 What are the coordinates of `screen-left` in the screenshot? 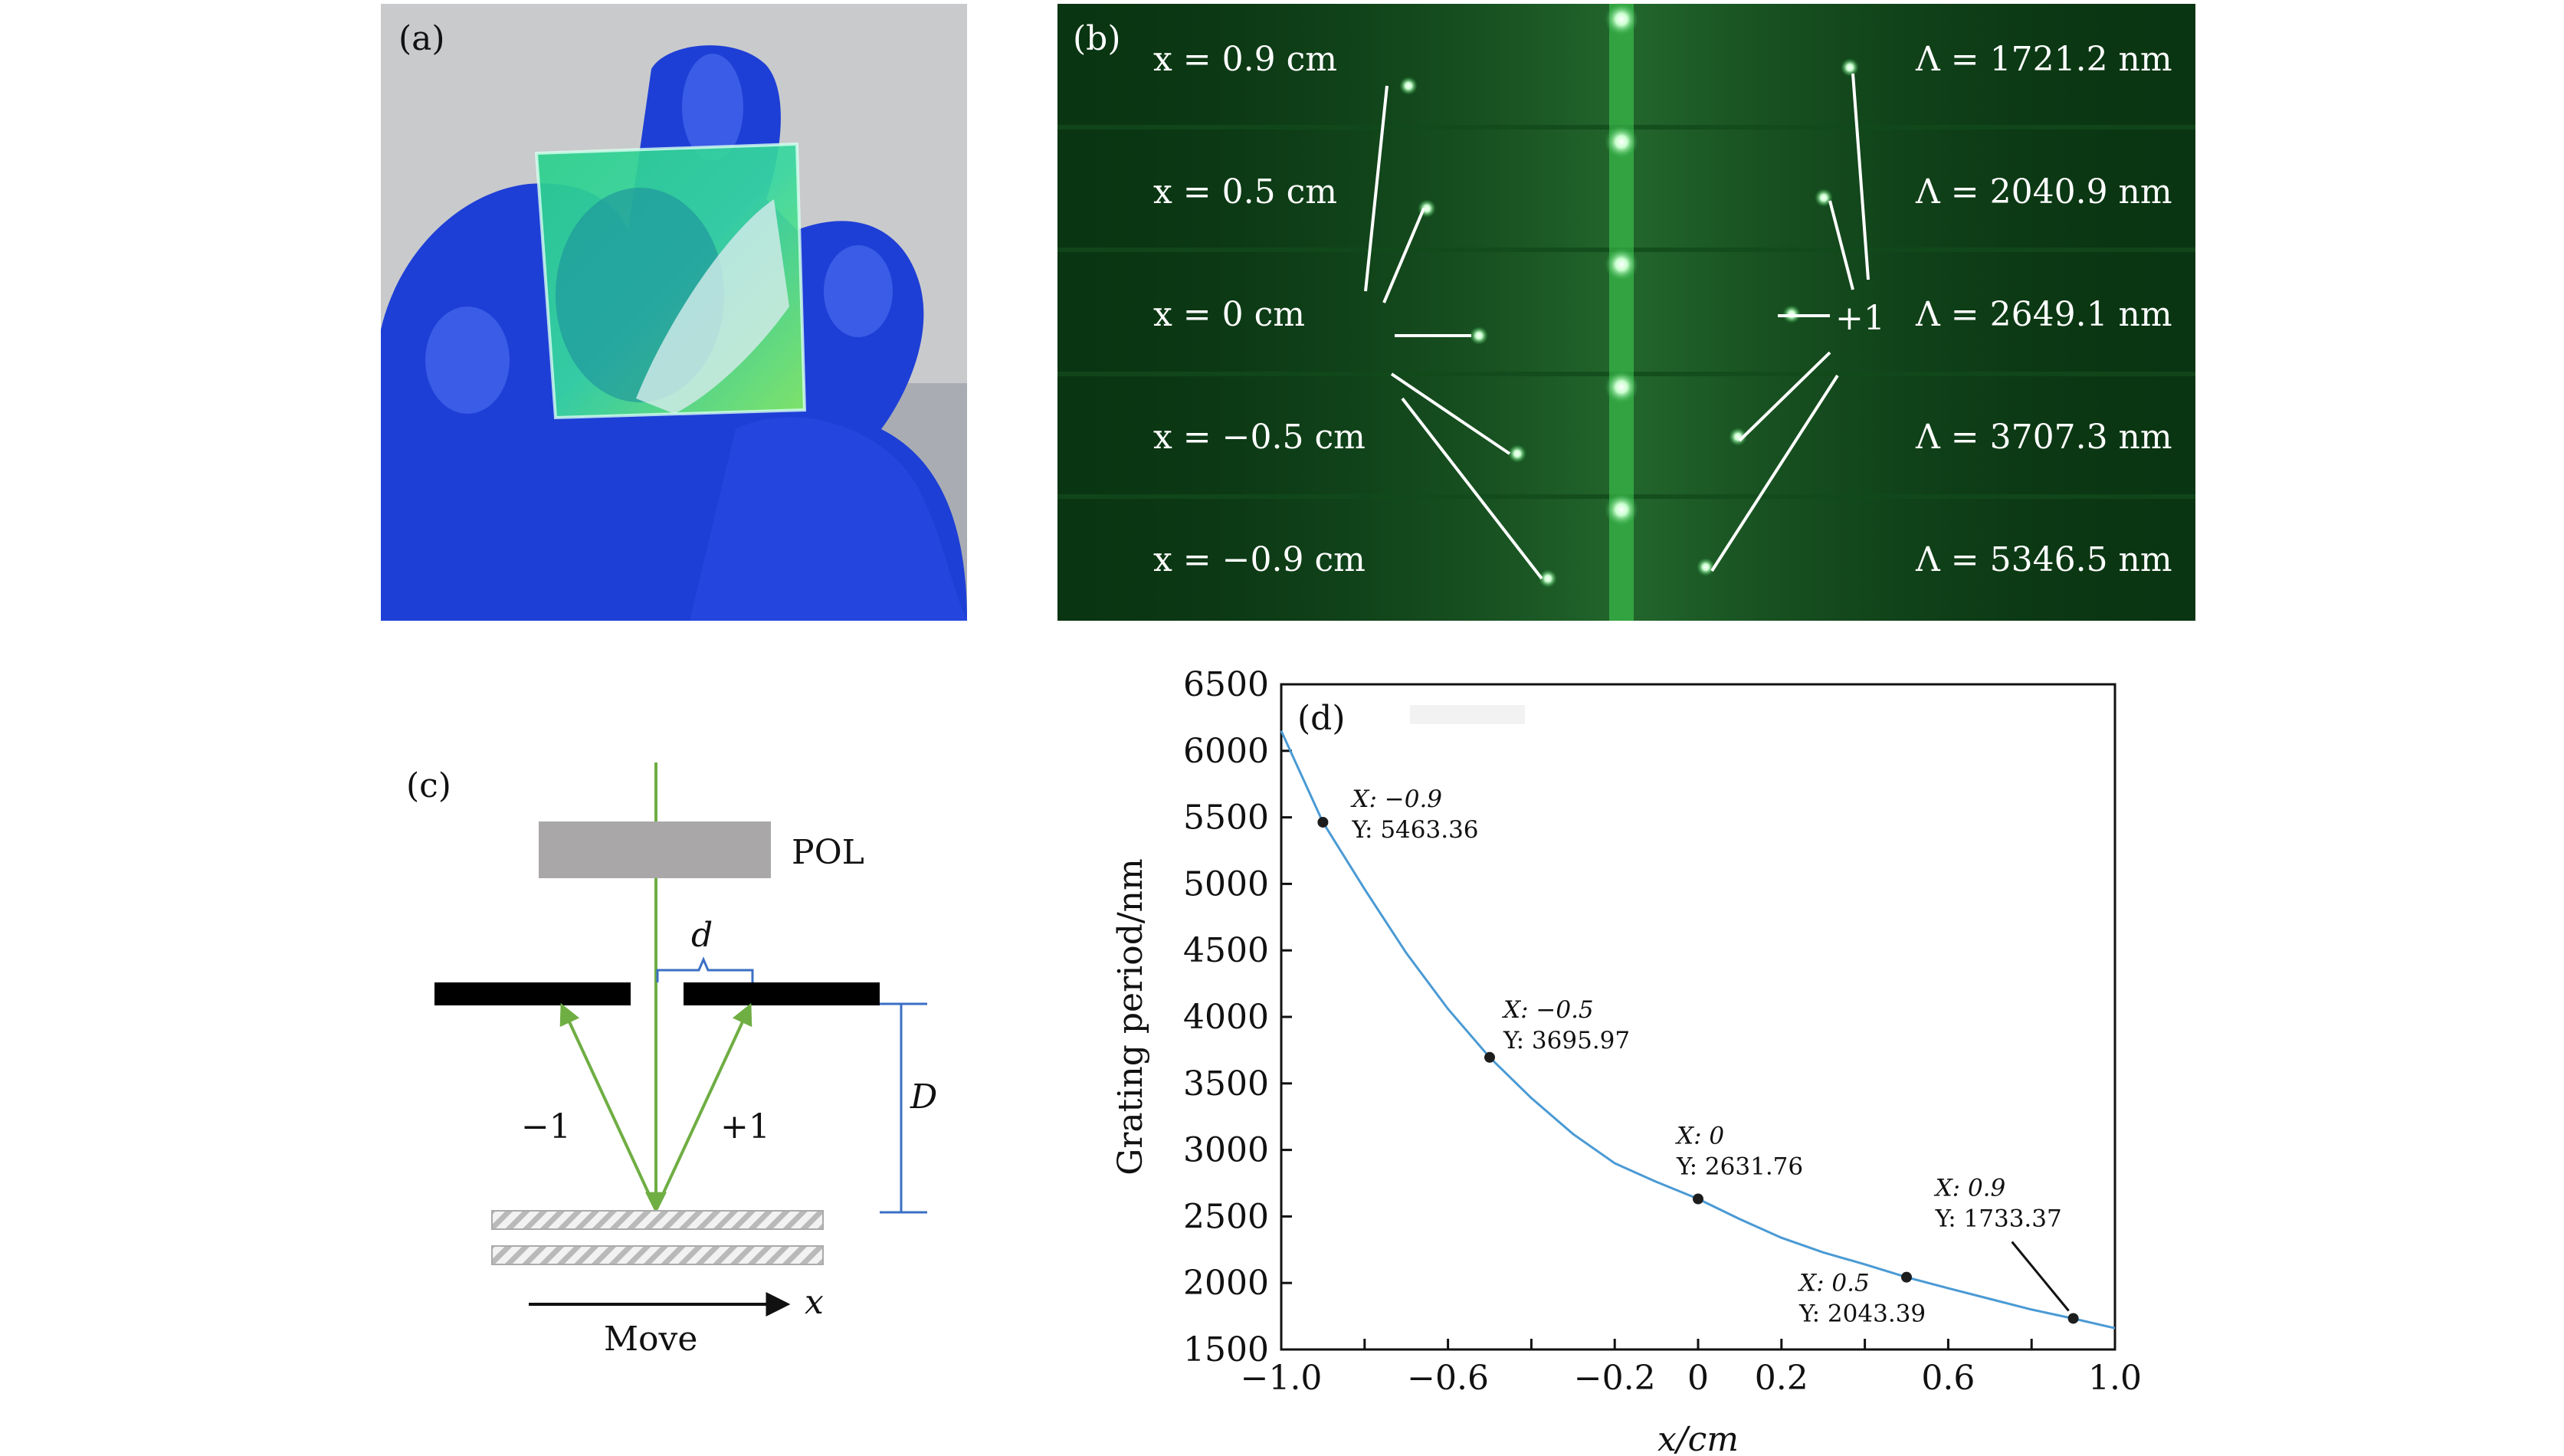 It's located at (532, 993).